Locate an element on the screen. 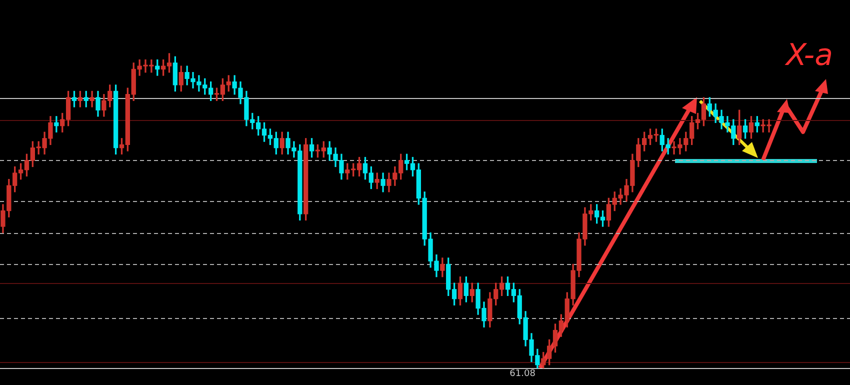 This screenshot has width=850, height=385. text: X-a is located at coordinates (810, 55).